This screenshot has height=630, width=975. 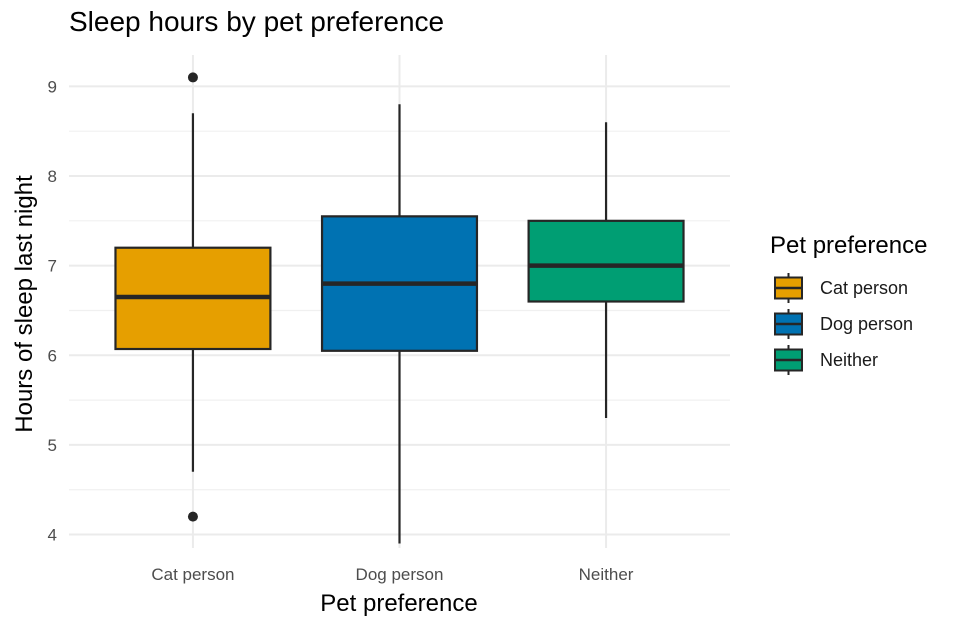 What do you see at coordinates (52, 310) in the screenshot?
I see `y-axis-ticks: 4 5 6 7 8 9` at bounding box center [52, 310].